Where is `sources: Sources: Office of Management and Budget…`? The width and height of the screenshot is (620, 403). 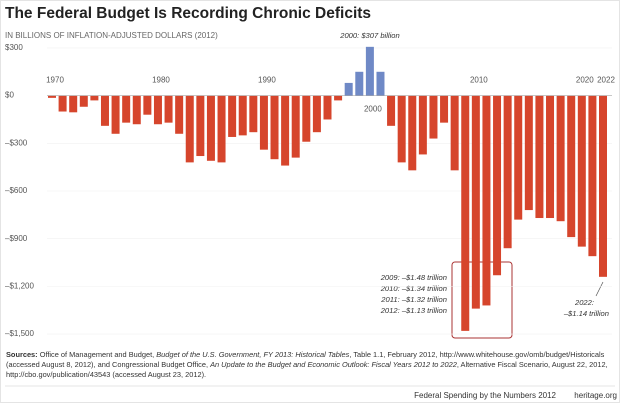 sources: Sources: Office of Management and Budget… is located at coordinates (308, 365).